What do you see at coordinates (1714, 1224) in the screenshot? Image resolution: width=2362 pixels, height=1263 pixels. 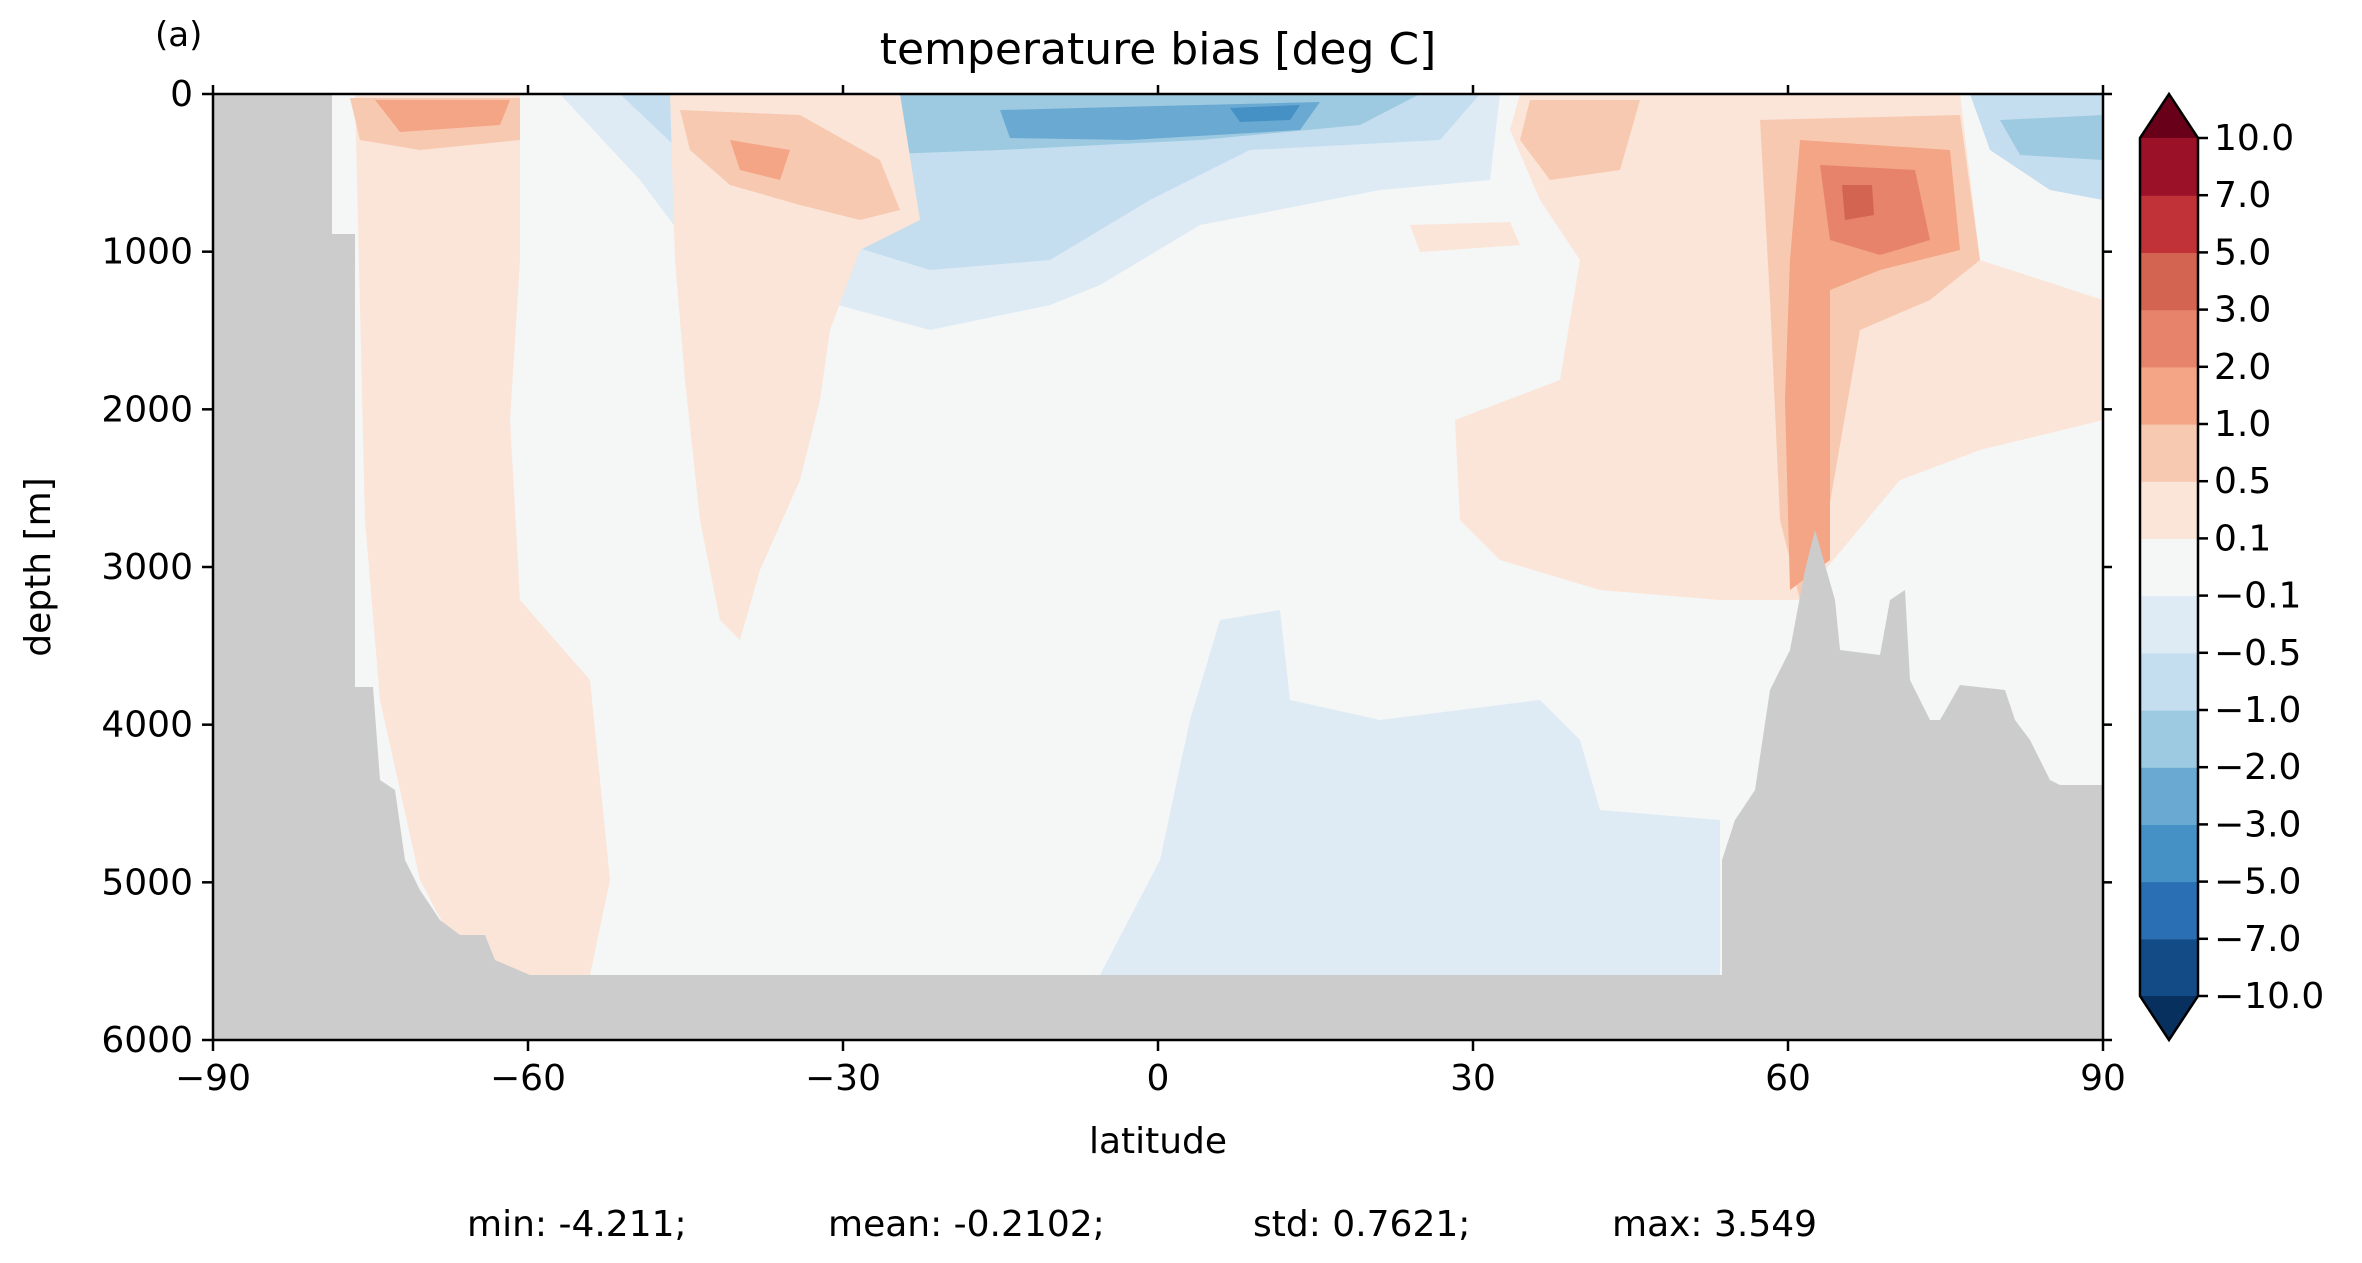 I see `stat-max: max: 3.549` at bounding box center [1714, 1224].